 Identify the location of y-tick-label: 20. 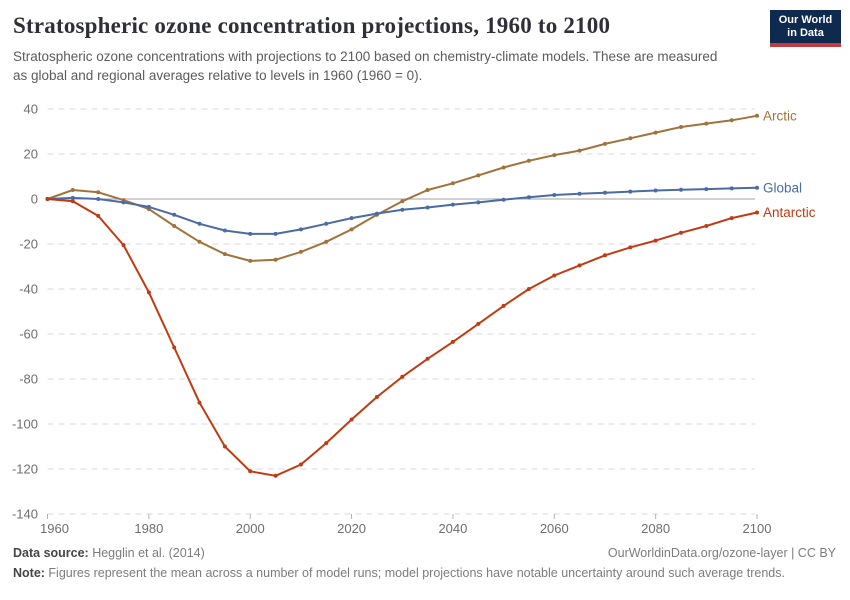
(31, 154).